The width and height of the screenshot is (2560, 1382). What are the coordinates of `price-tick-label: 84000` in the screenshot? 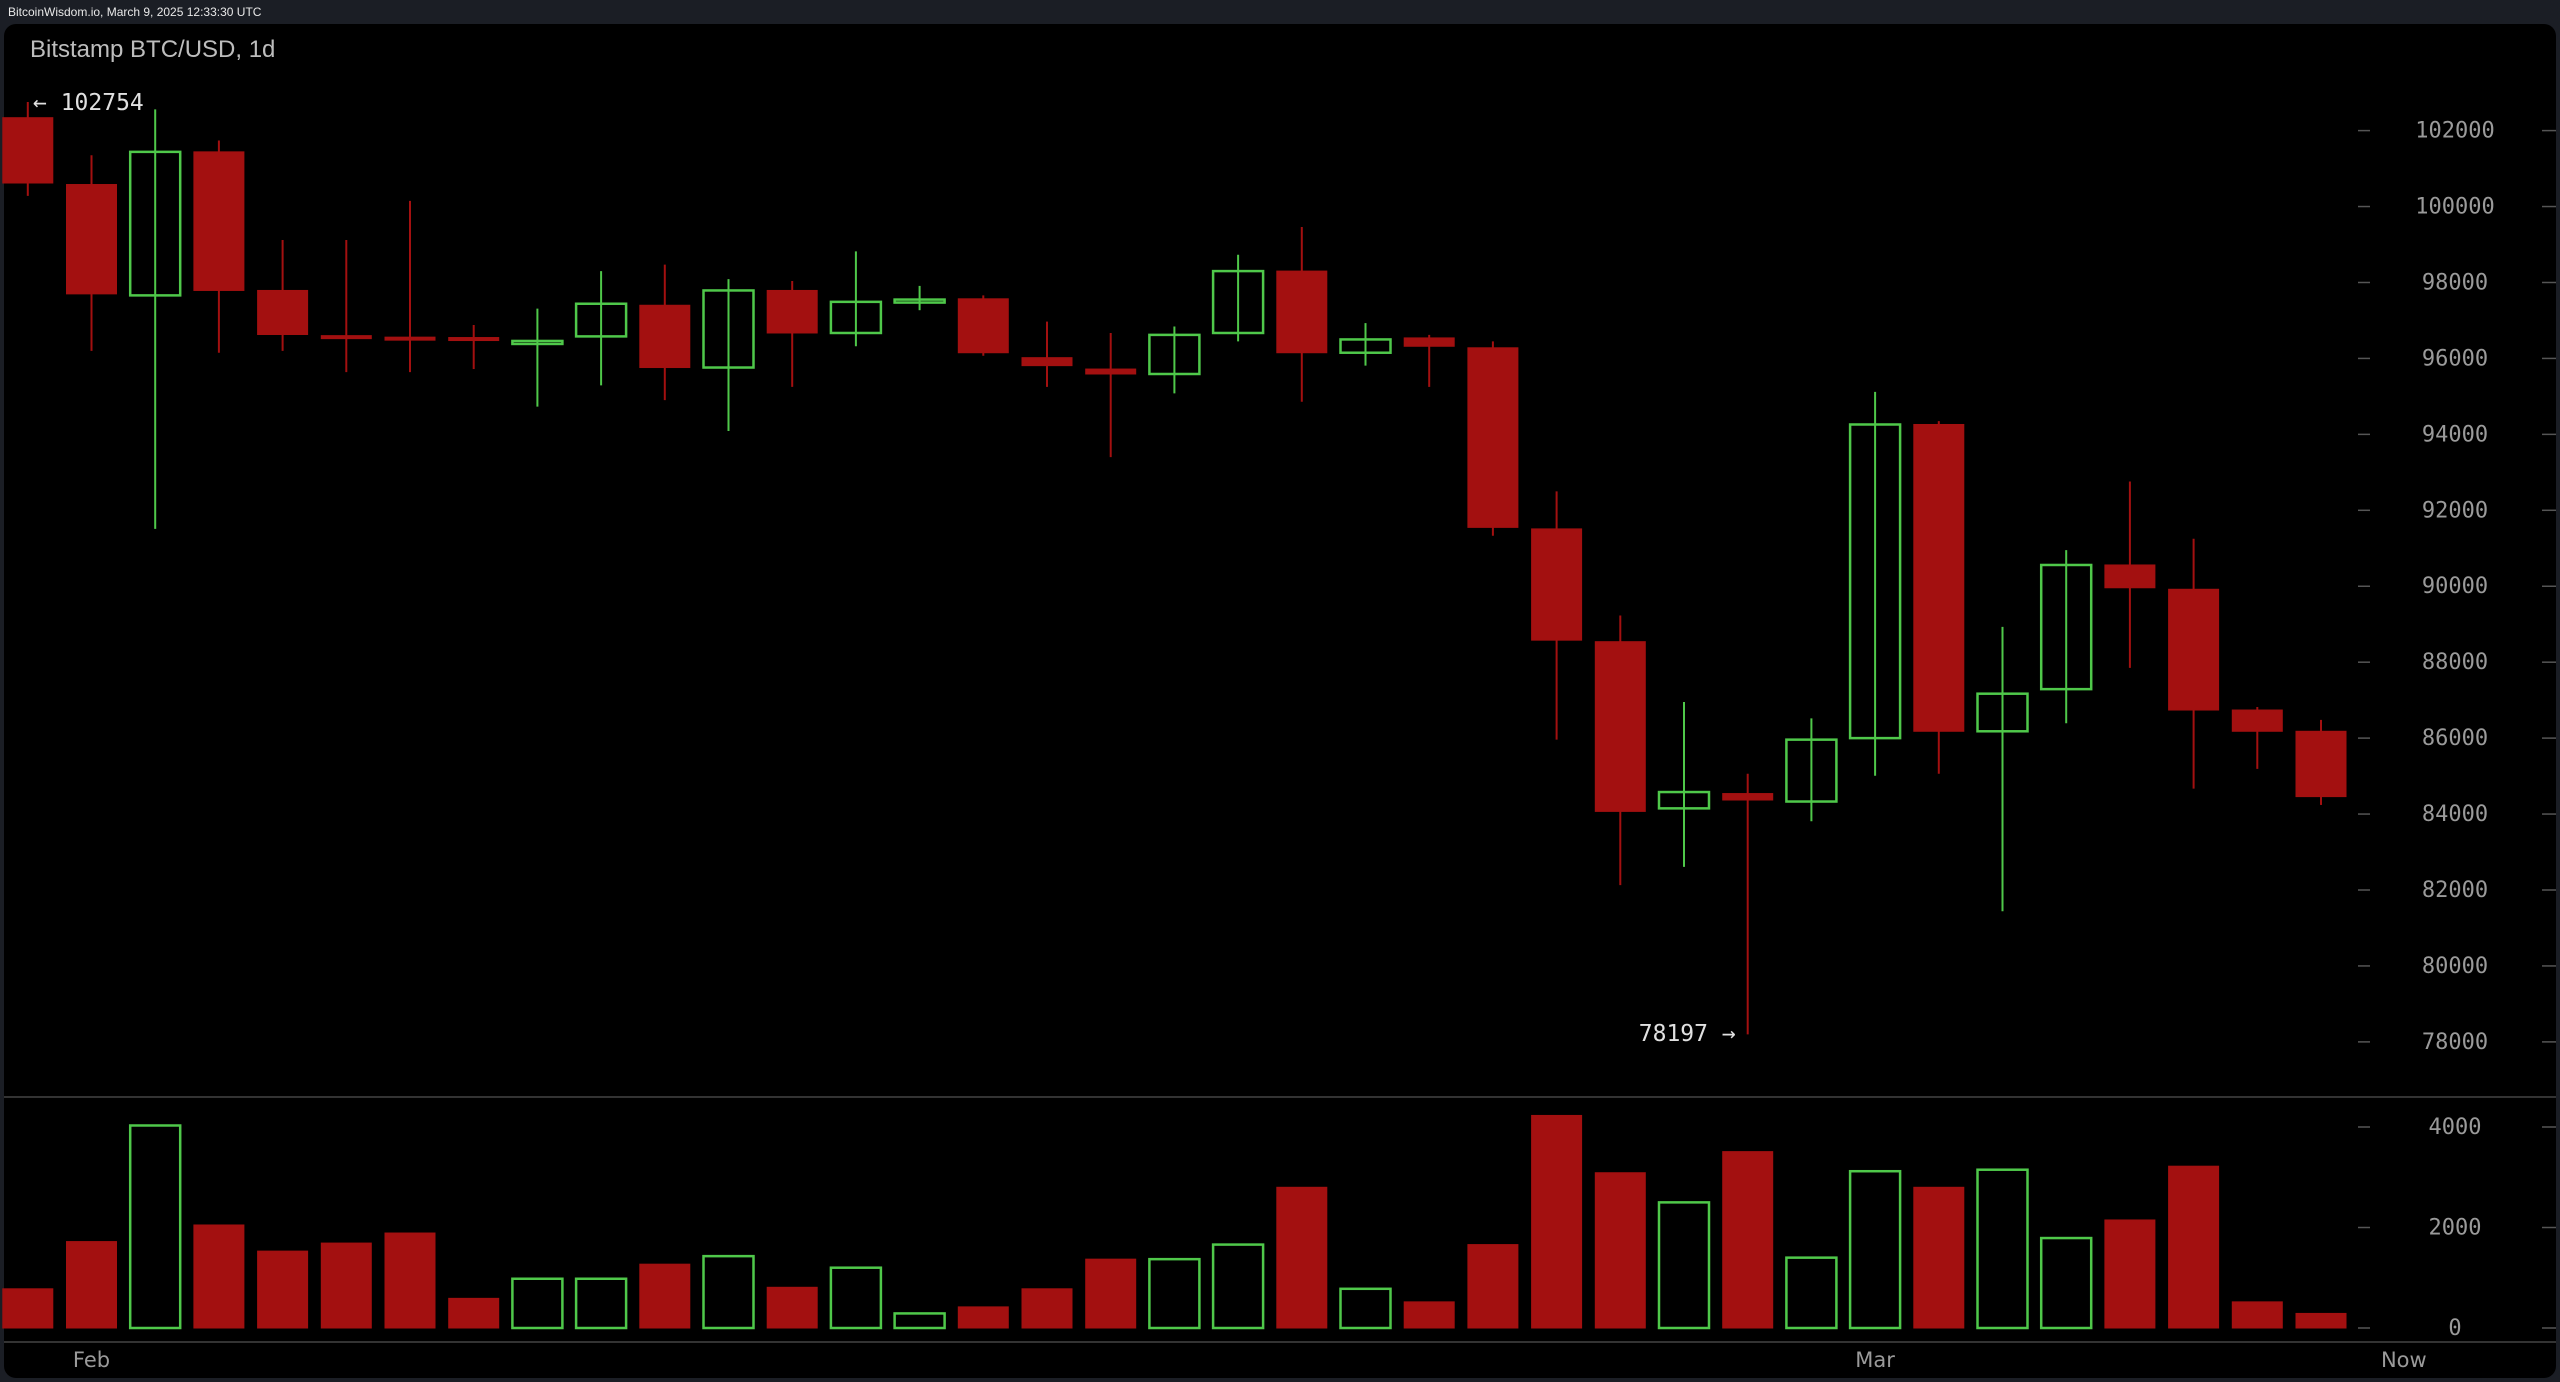 It's located at (2455, 814).